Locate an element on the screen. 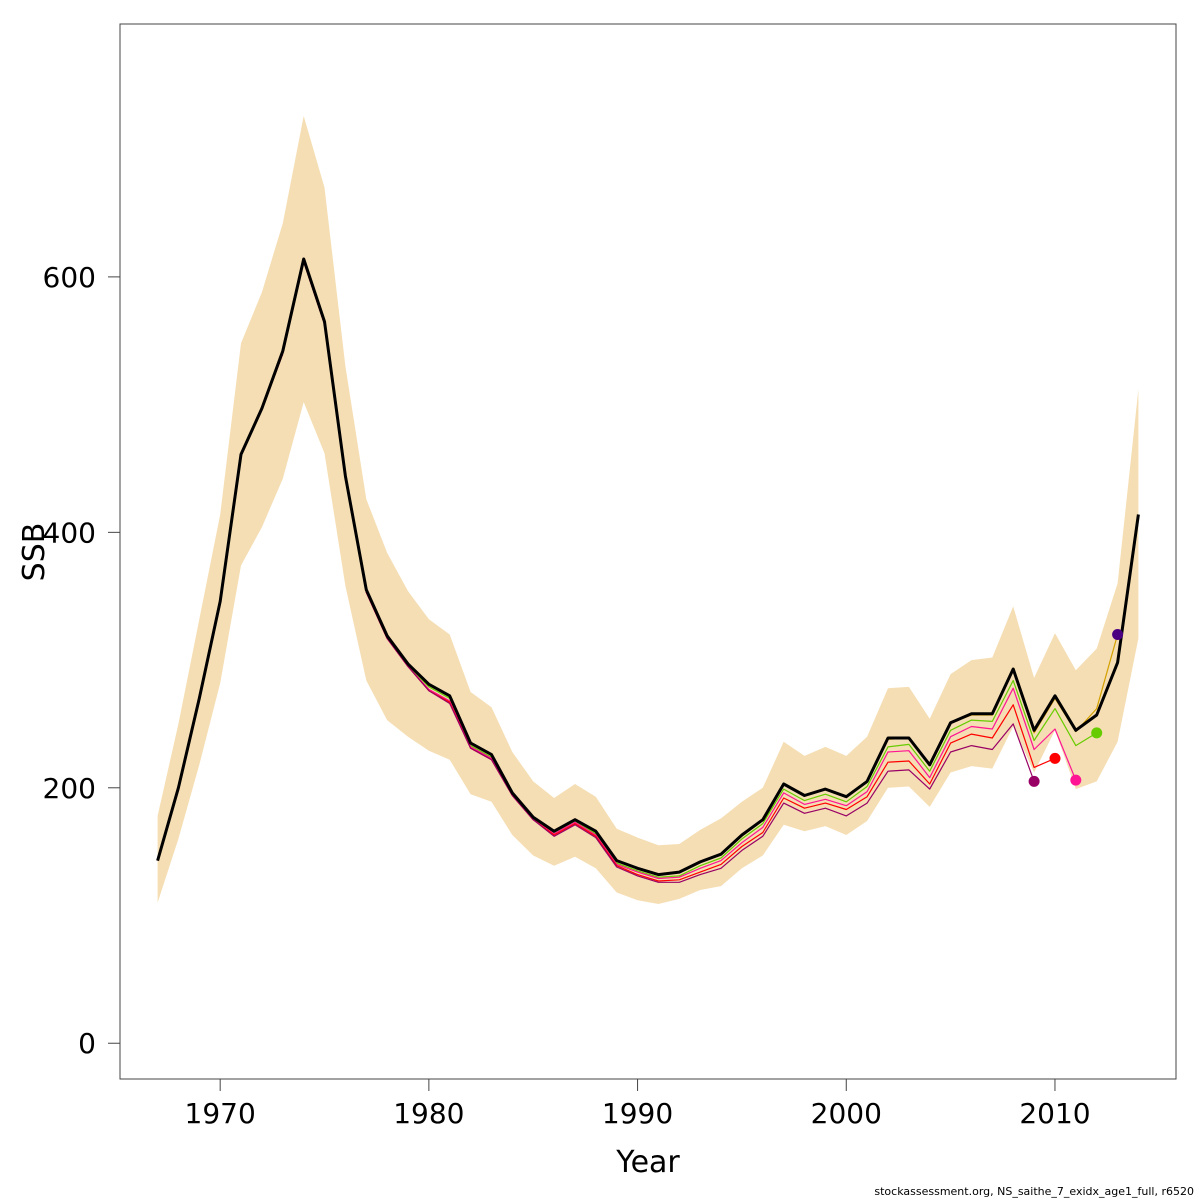 Image resolution: width=1200 pixels, height=1200 pixels. y-axis: 0 200 400 600 is located at coordinates (82, 660).